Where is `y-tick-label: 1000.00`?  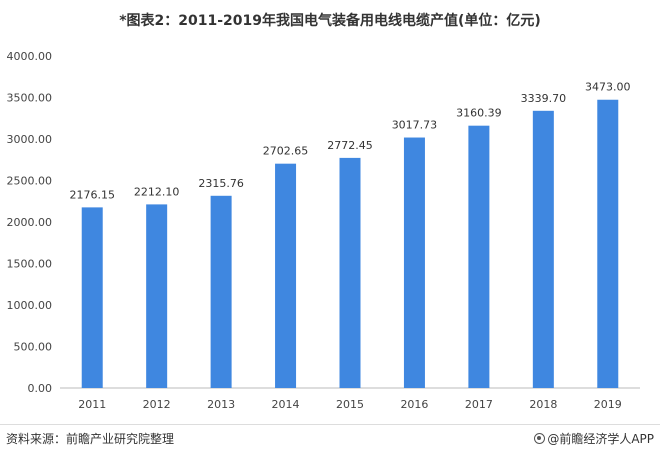
y-tick-label: 1000.00 is located at coordinates (30, 305).